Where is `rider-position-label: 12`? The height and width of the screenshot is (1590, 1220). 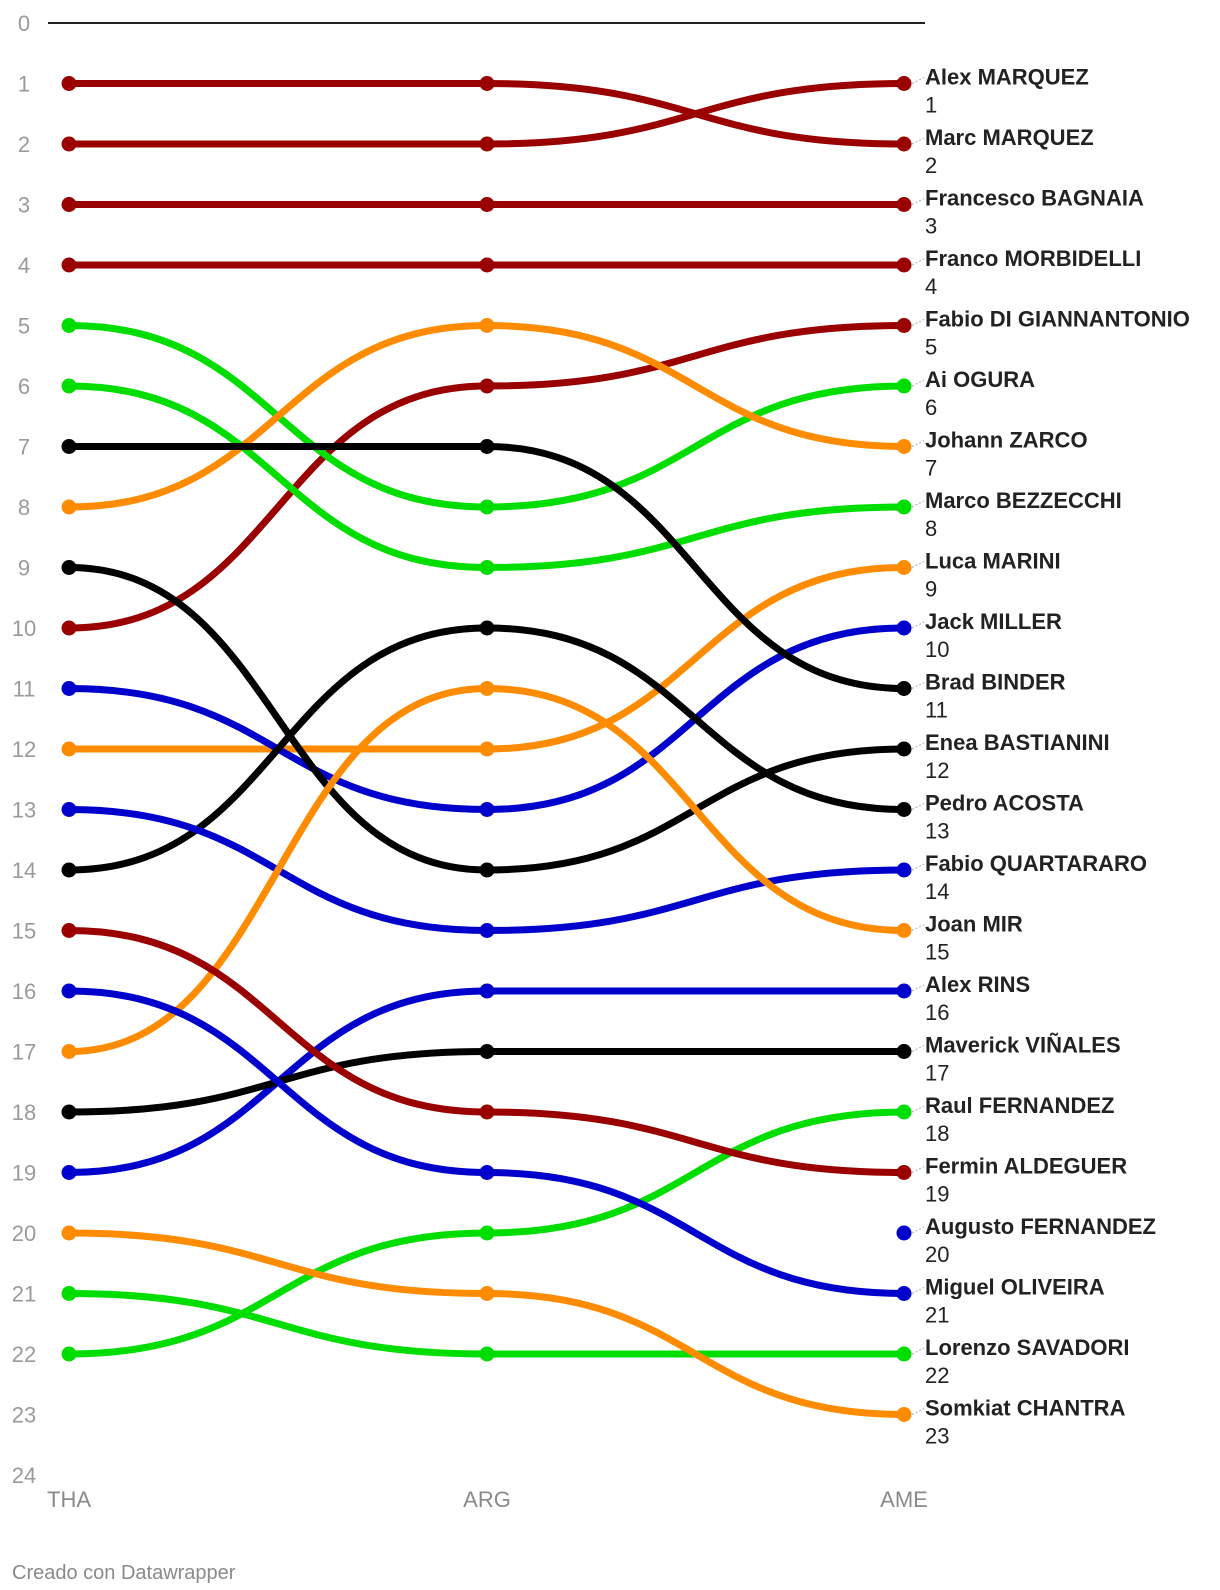
rider-position-label: 12 is located at coordinates (937, 770).